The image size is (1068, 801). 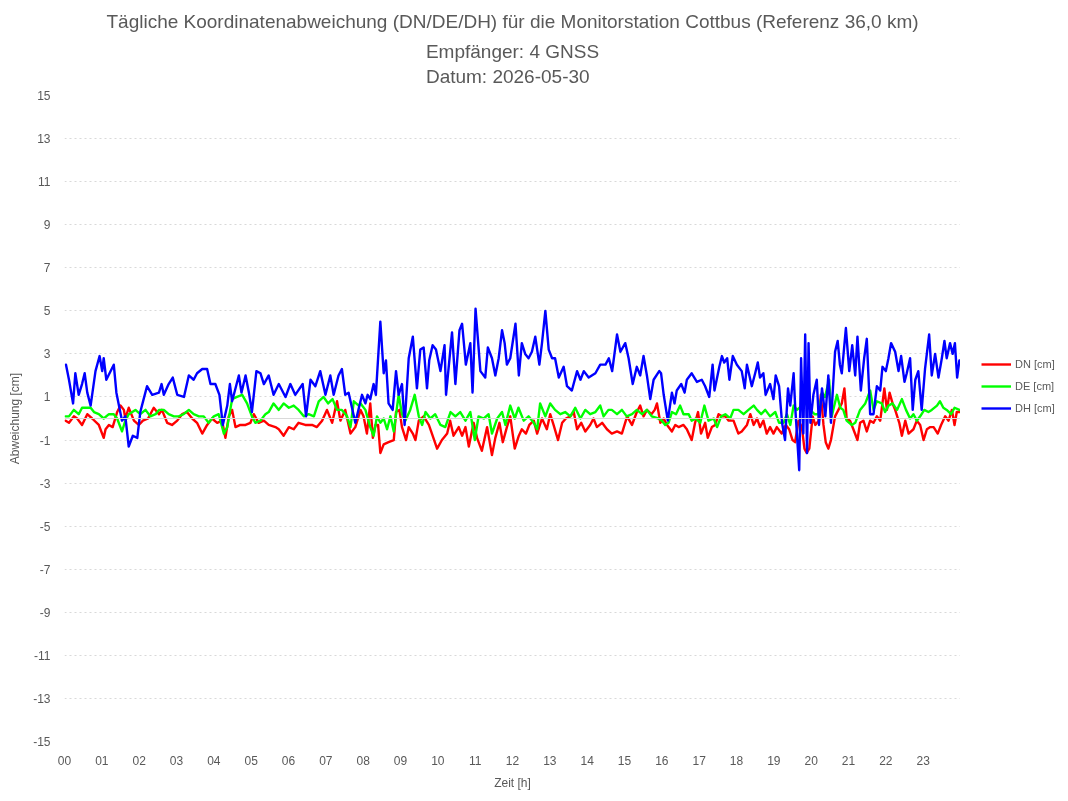 What do you see at coordinates (512, 782) in the screenshot?
I see `x-axis-title: Zeit [h]` at bounding box center [512, 782].